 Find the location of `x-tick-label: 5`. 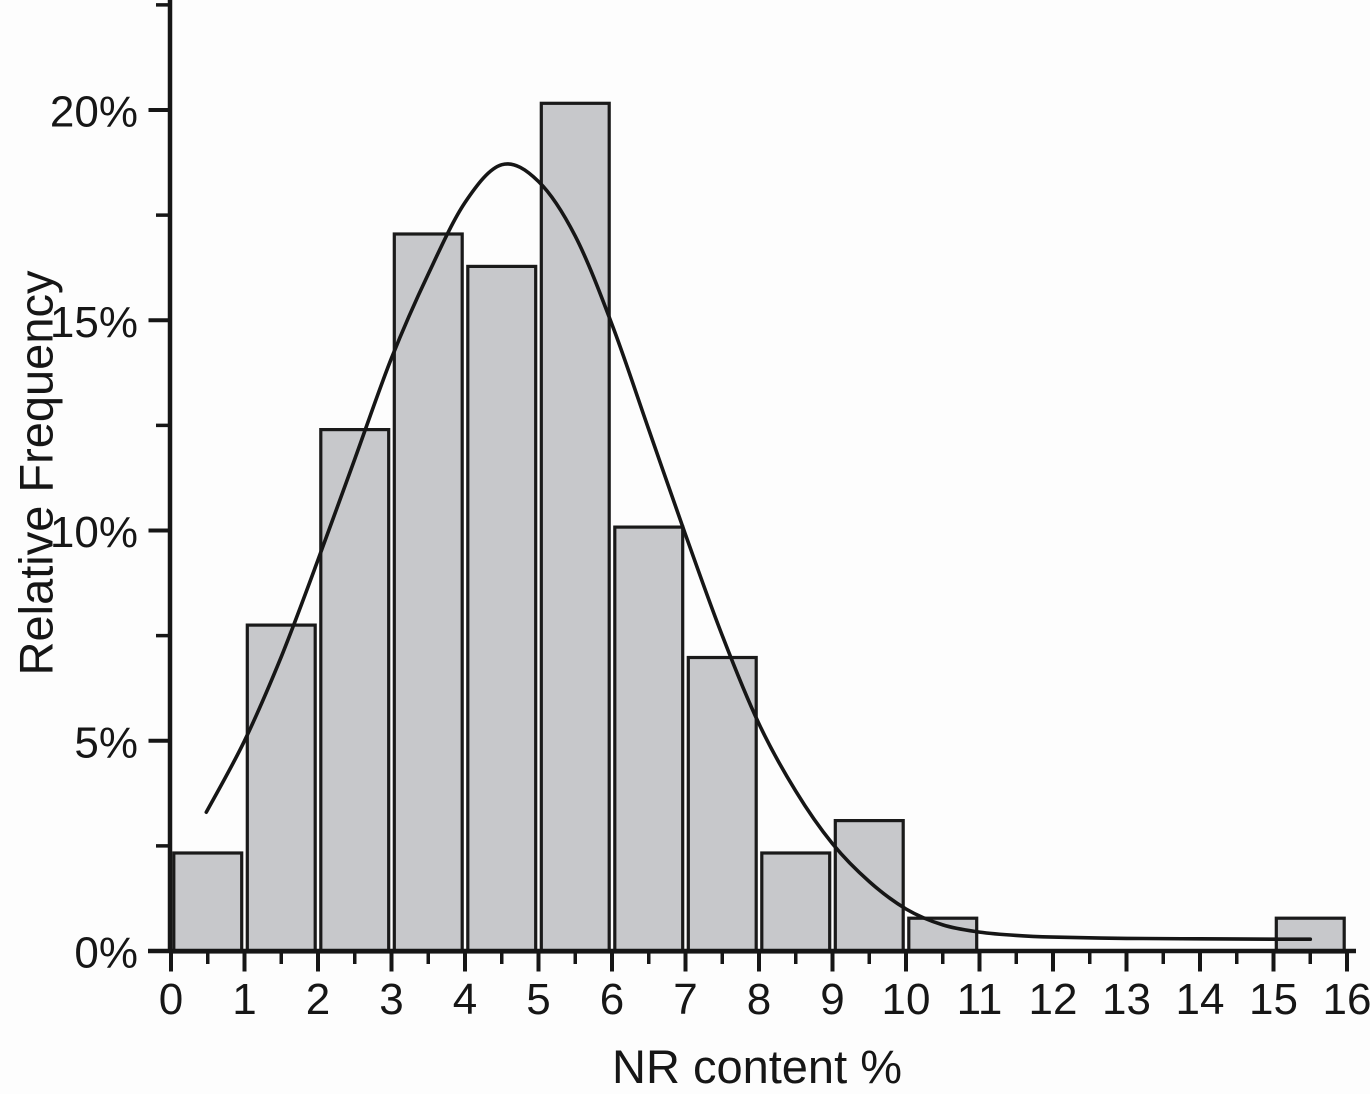

x-tick-label: 5 is located at coordinates (538, 999).